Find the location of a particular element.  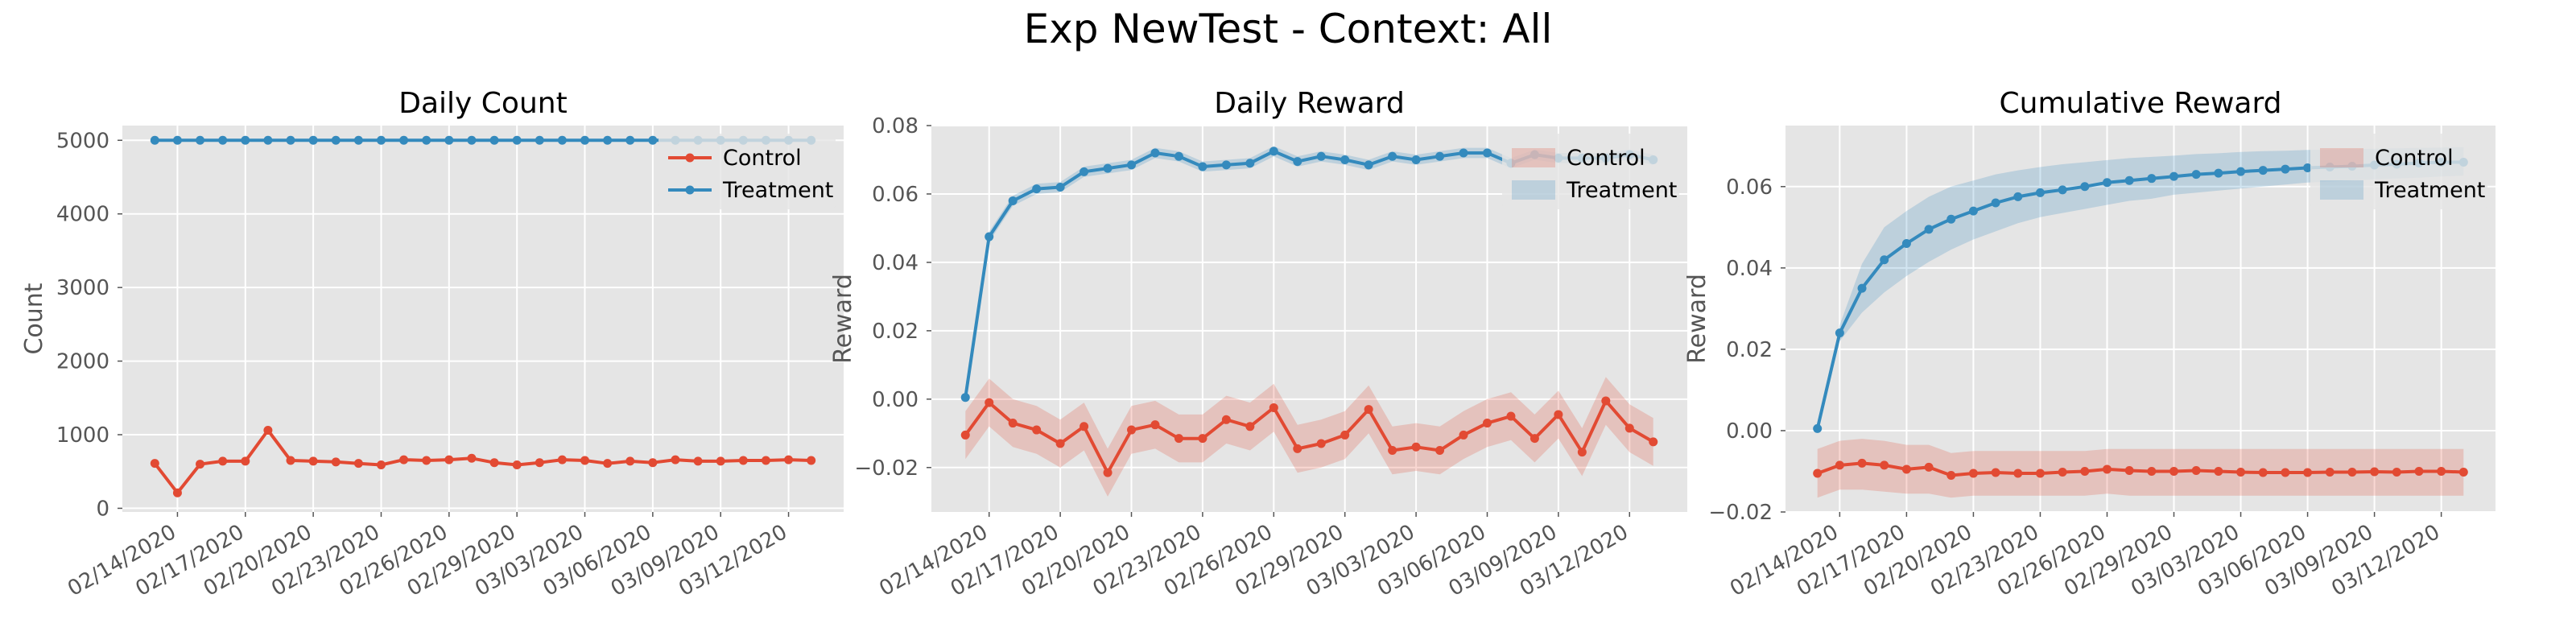

y-tick-label: 4000 is located at coordinates (82, 215).